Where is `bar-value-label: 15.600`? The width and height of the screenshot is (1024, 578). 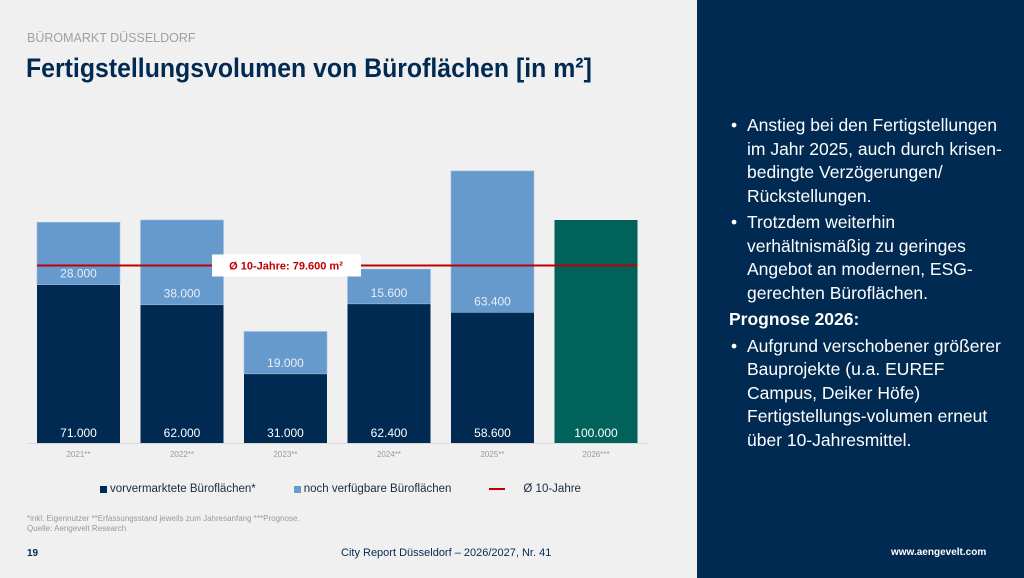 bar-value-label: 15.600 is located at coordinates (389, 293).